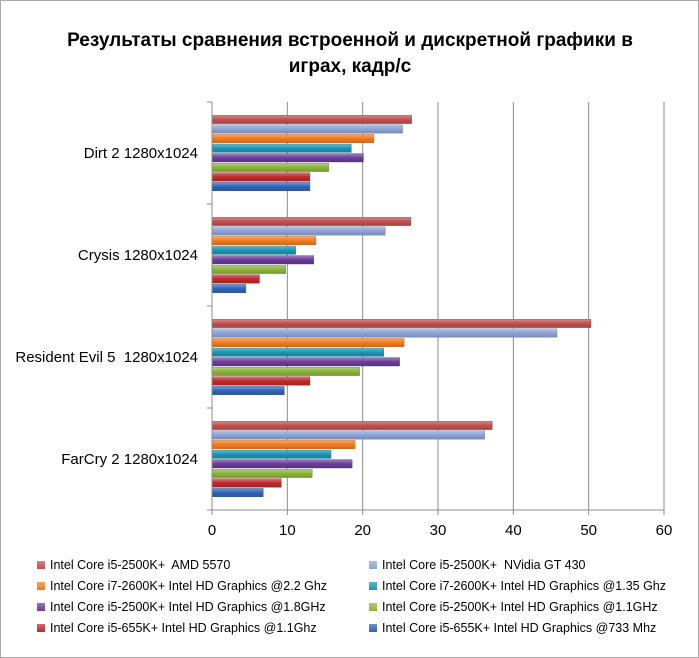 Image resolution: width=699 pixels, height=658 pixels. What do you see at coordinates (484, 565) in the screenshot?
I see `legend-label: Intel Core i5-2500K+ NVidia GT 430` at bounding box center [484, 565].